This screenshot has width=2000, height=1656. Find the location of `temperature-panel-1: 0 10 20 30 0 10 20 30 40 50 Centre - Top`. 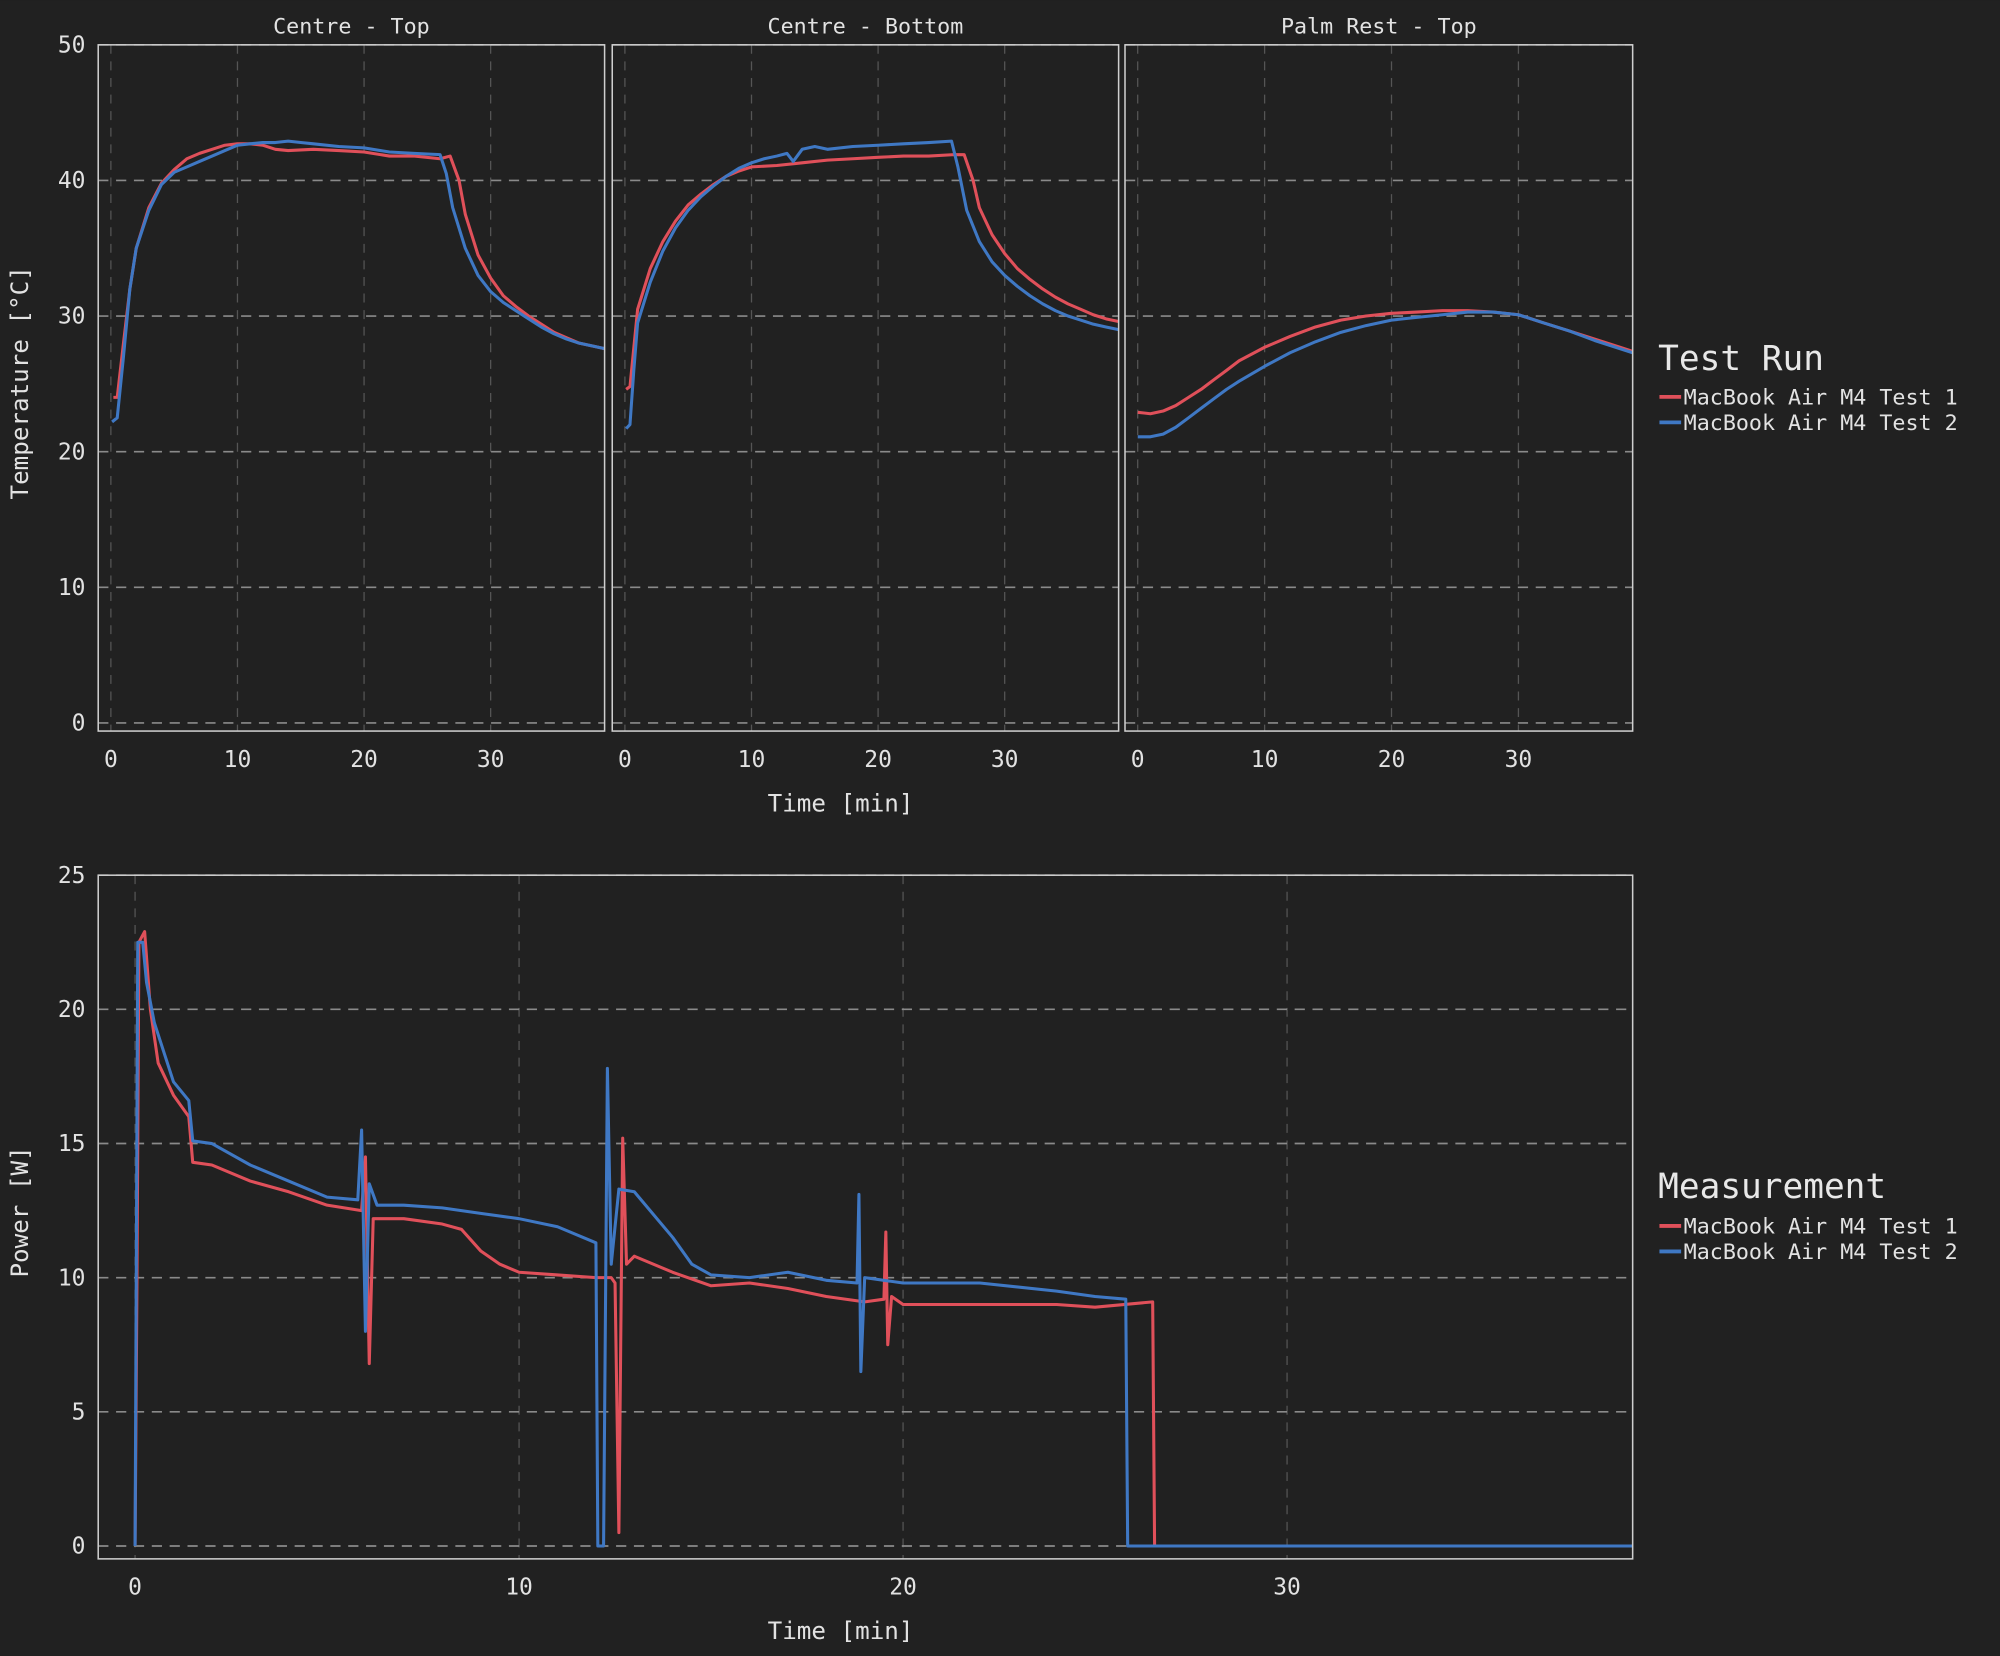

temperature-panel-1: 0 10 20 30 0 10 20 30 40 50 Centre - Top is located at coordinates (332, 393).